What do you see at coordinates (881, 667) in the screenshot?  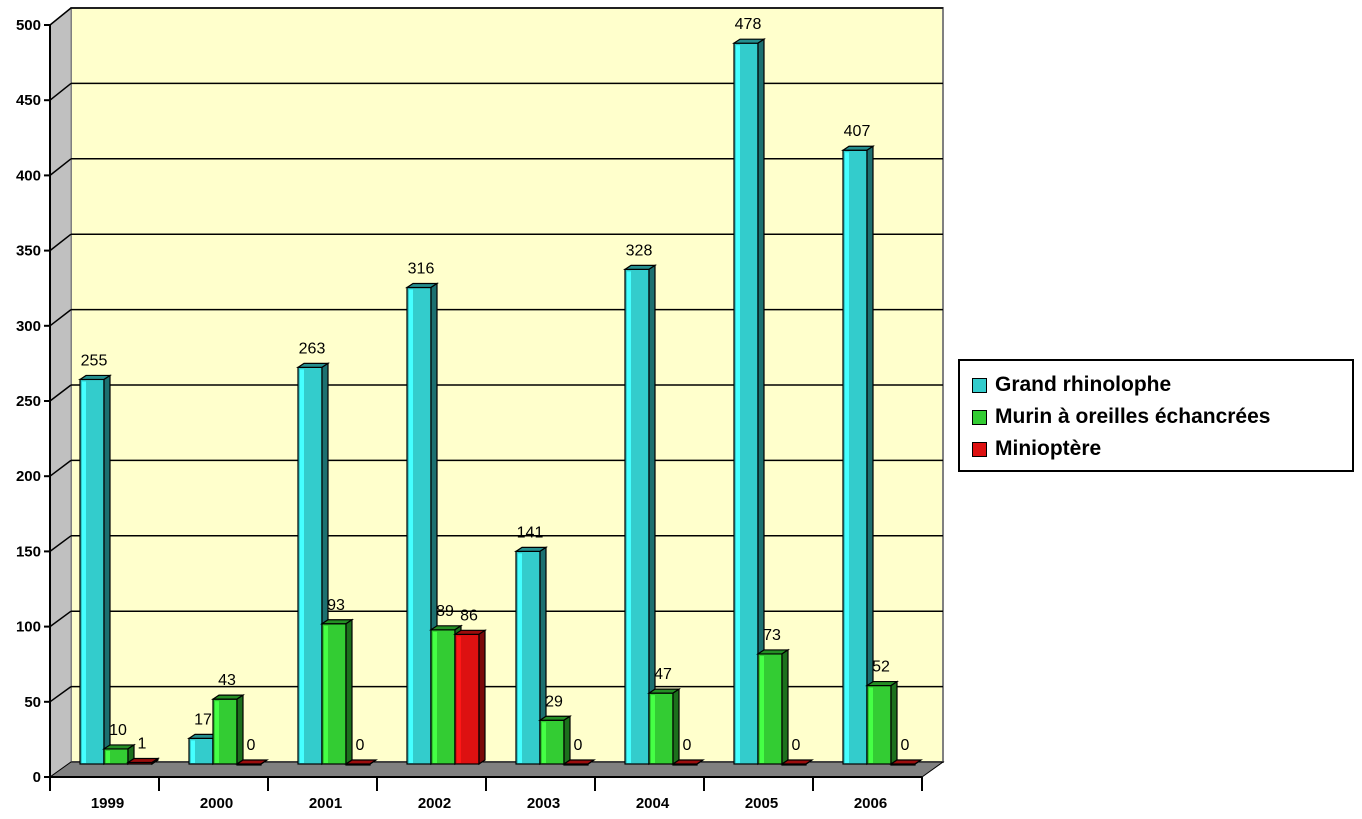 I see `data-label: 52` at bounding box center [881, 667].